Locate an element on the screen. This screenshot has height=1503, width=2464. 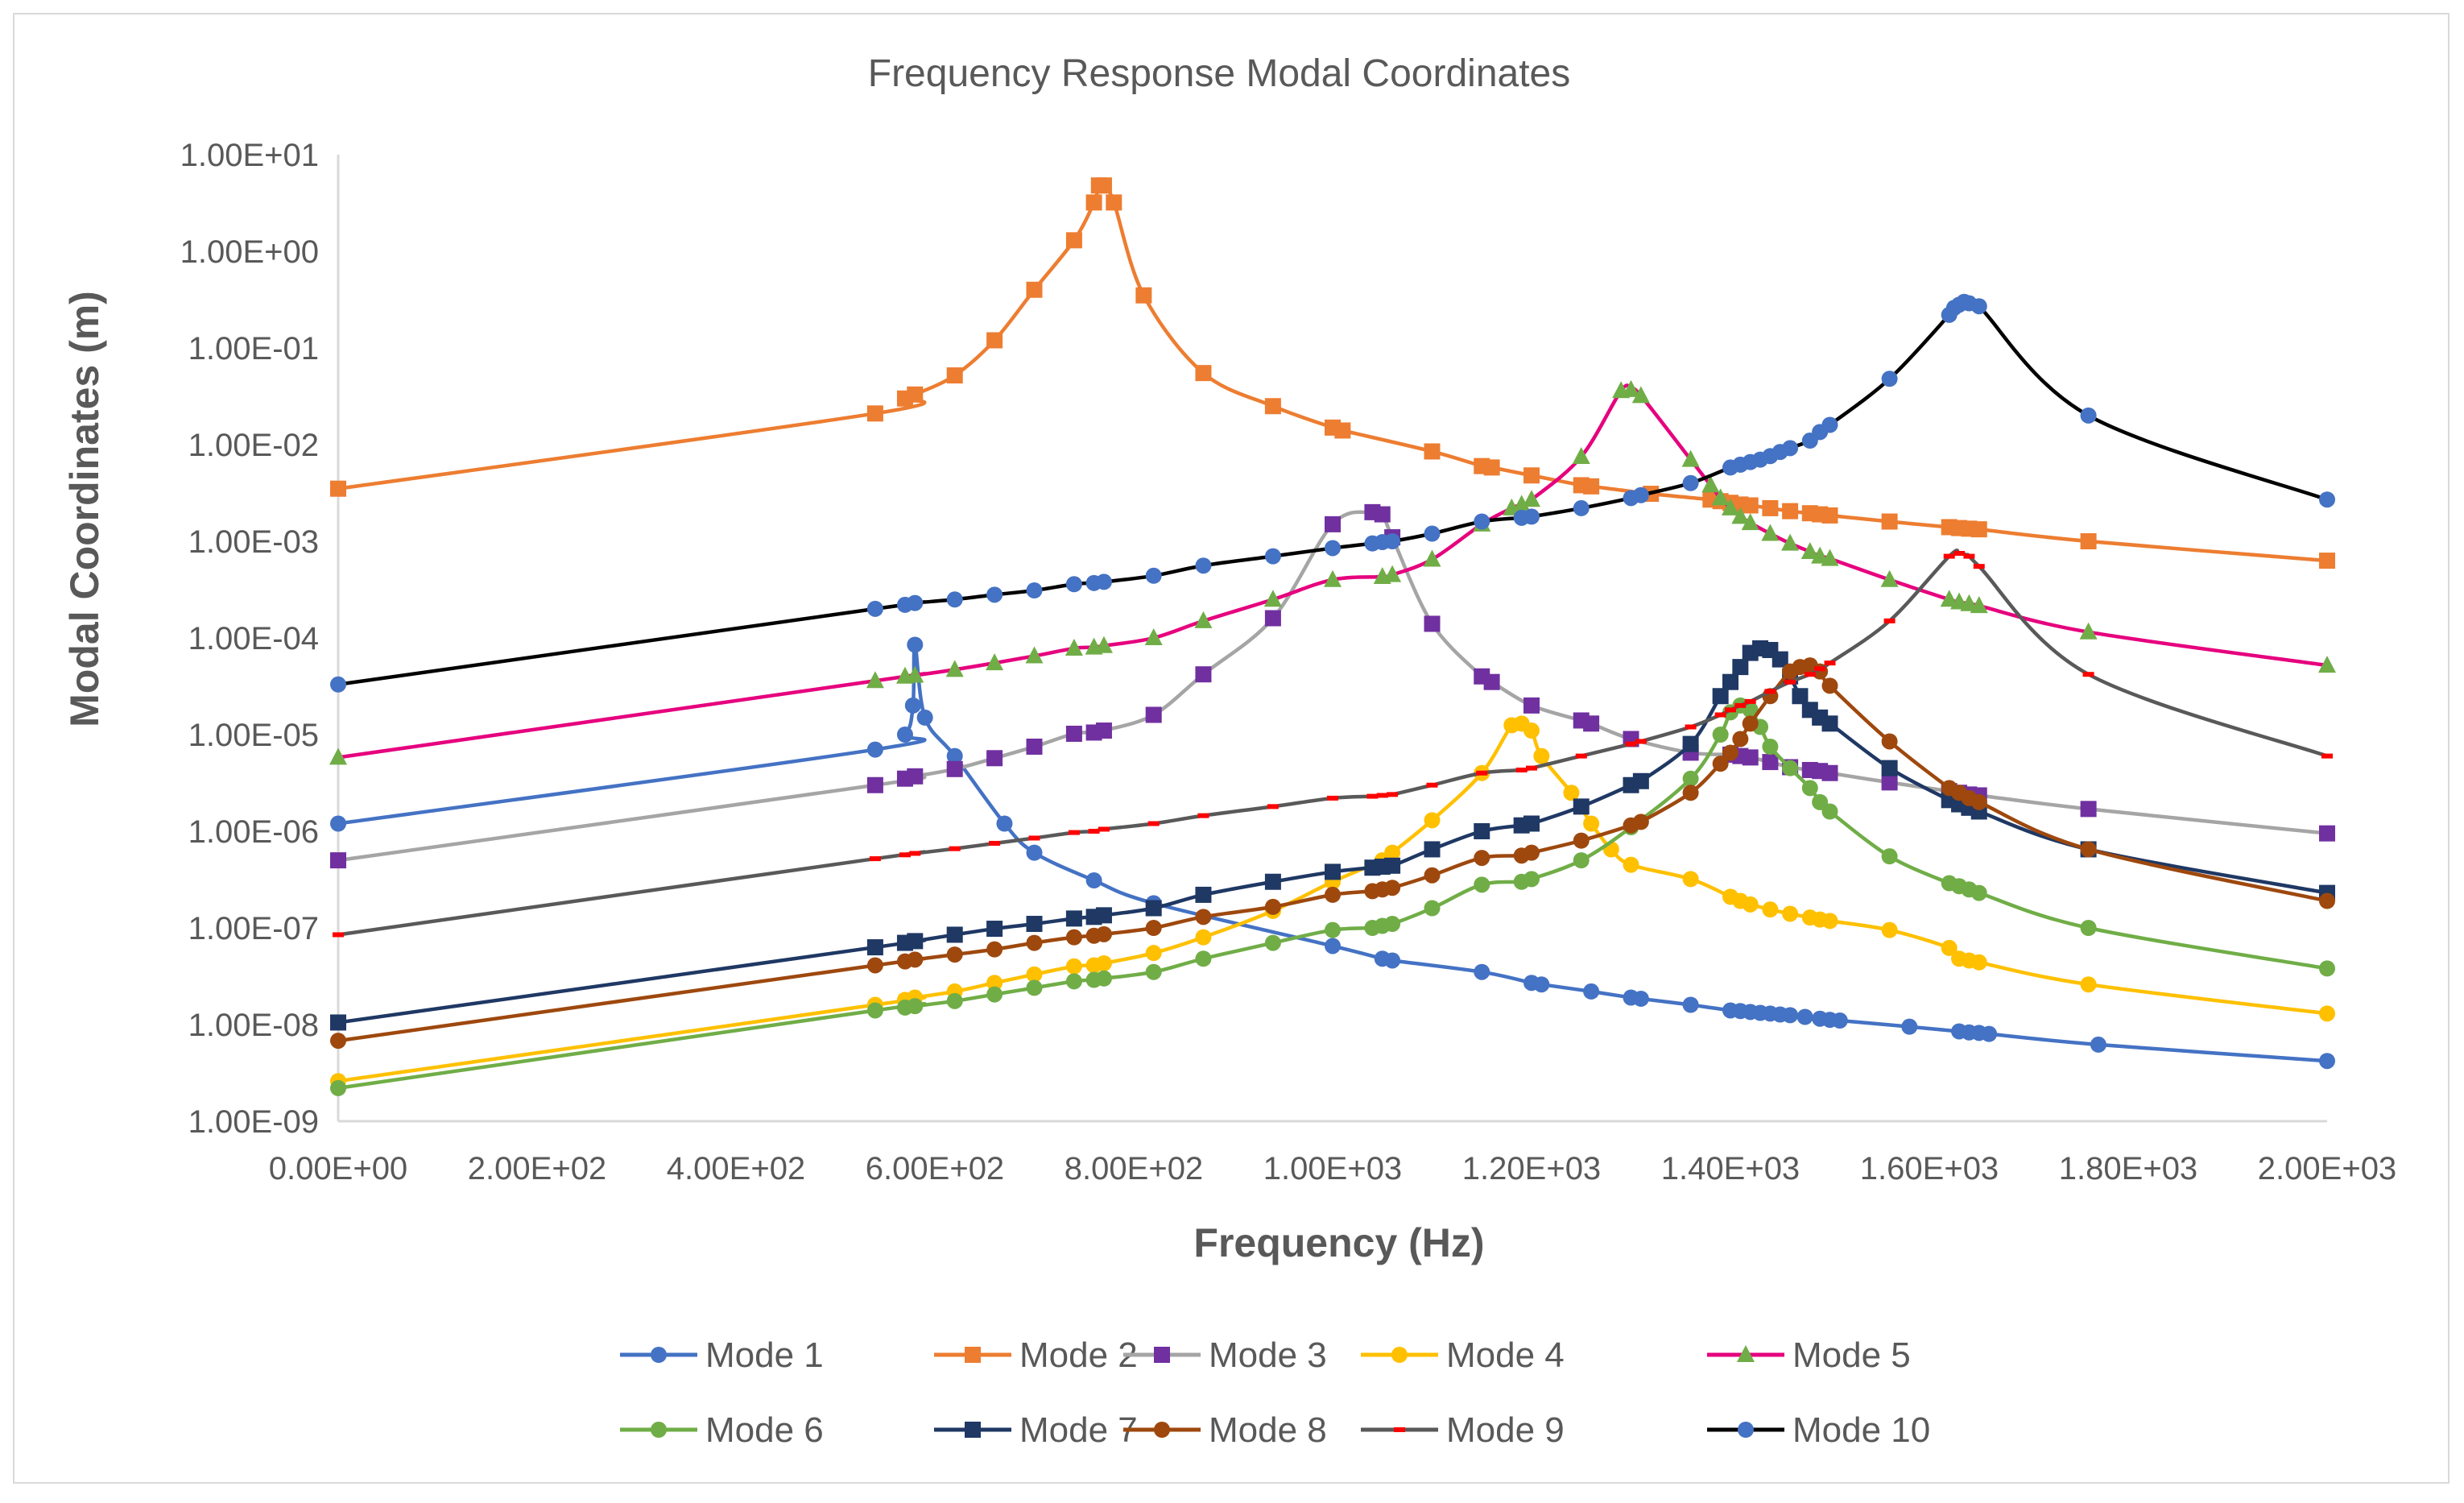
x-tick-label: 4.00E+02 is located at coordinates (736, 1168).